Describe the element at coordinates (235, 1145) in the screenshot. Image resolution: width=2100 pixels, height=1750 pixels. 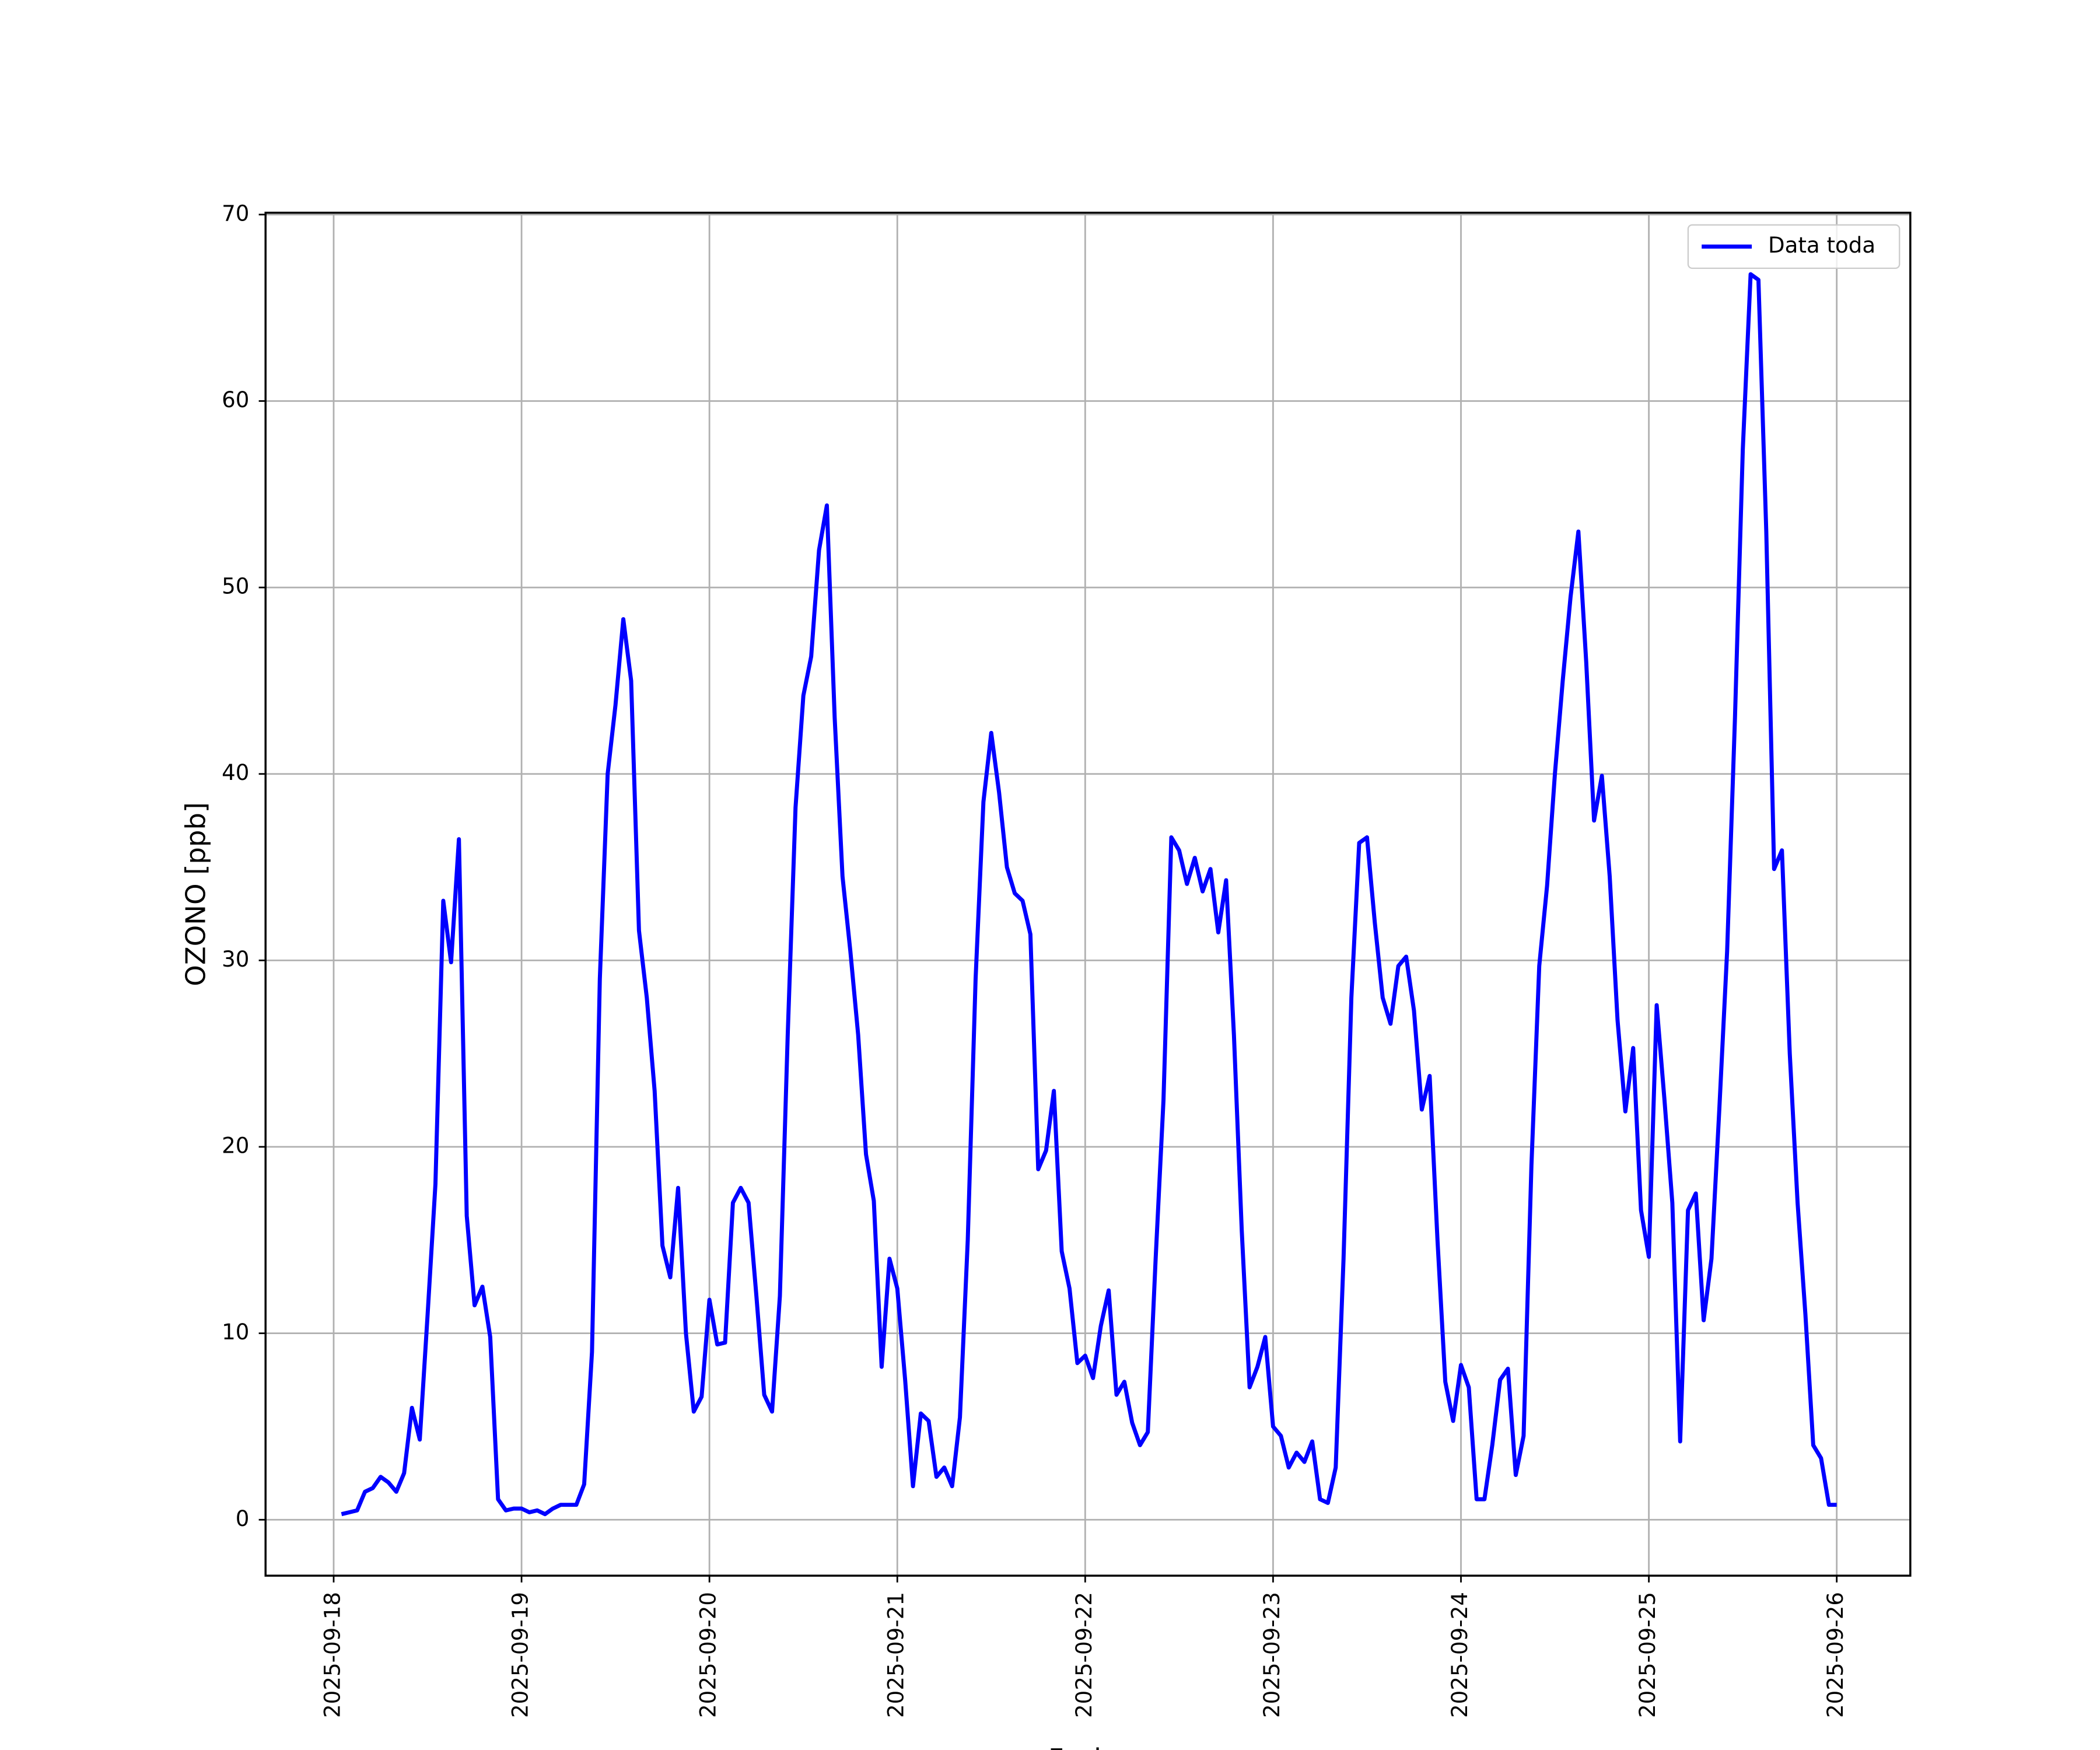
I see `y-tick-label: 20` at that location.